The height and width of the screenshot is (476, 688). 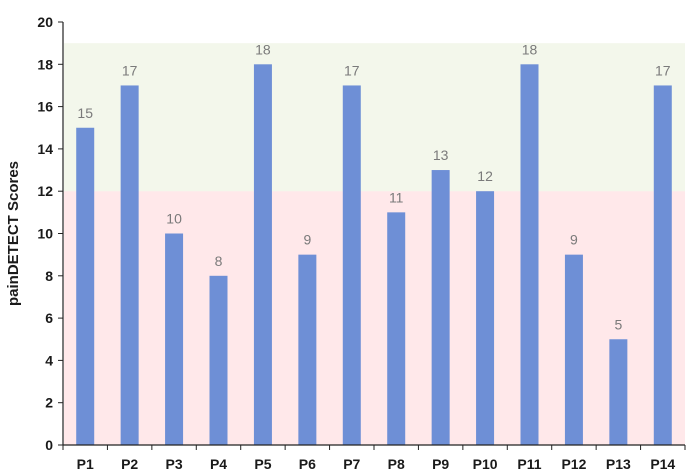 I want to click on data-label-P9: 13, so click(x=441, y=155).